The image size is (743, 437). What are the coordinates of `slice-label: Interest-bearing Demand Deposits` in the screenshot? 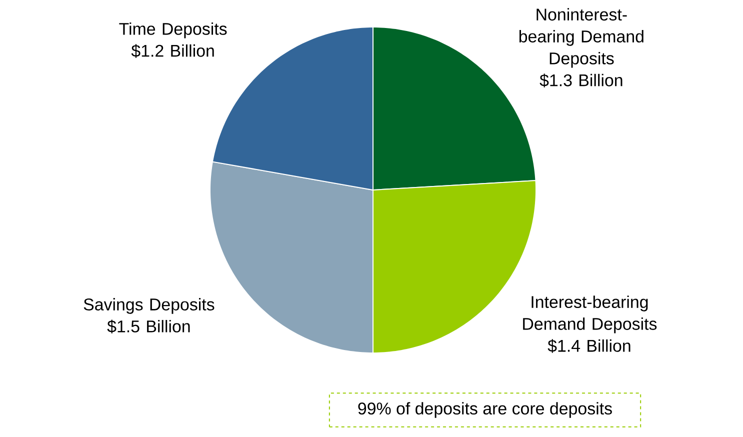 It's located at (590, 315).